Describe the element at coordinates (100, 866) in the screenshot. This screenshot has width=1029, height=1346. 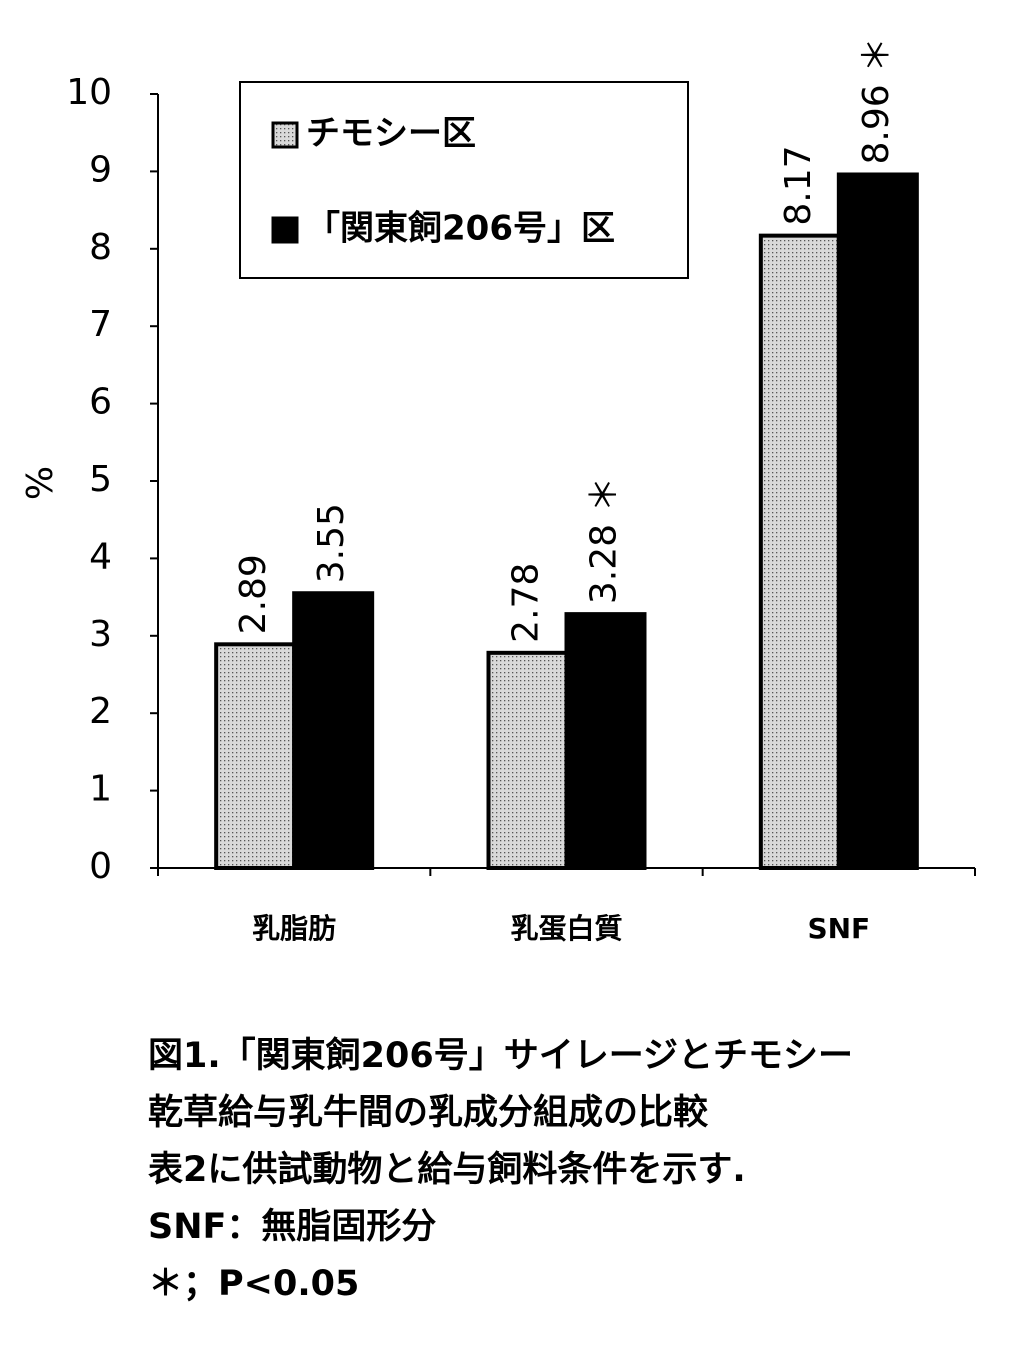
I see `y-tick-label: 0` at that location.